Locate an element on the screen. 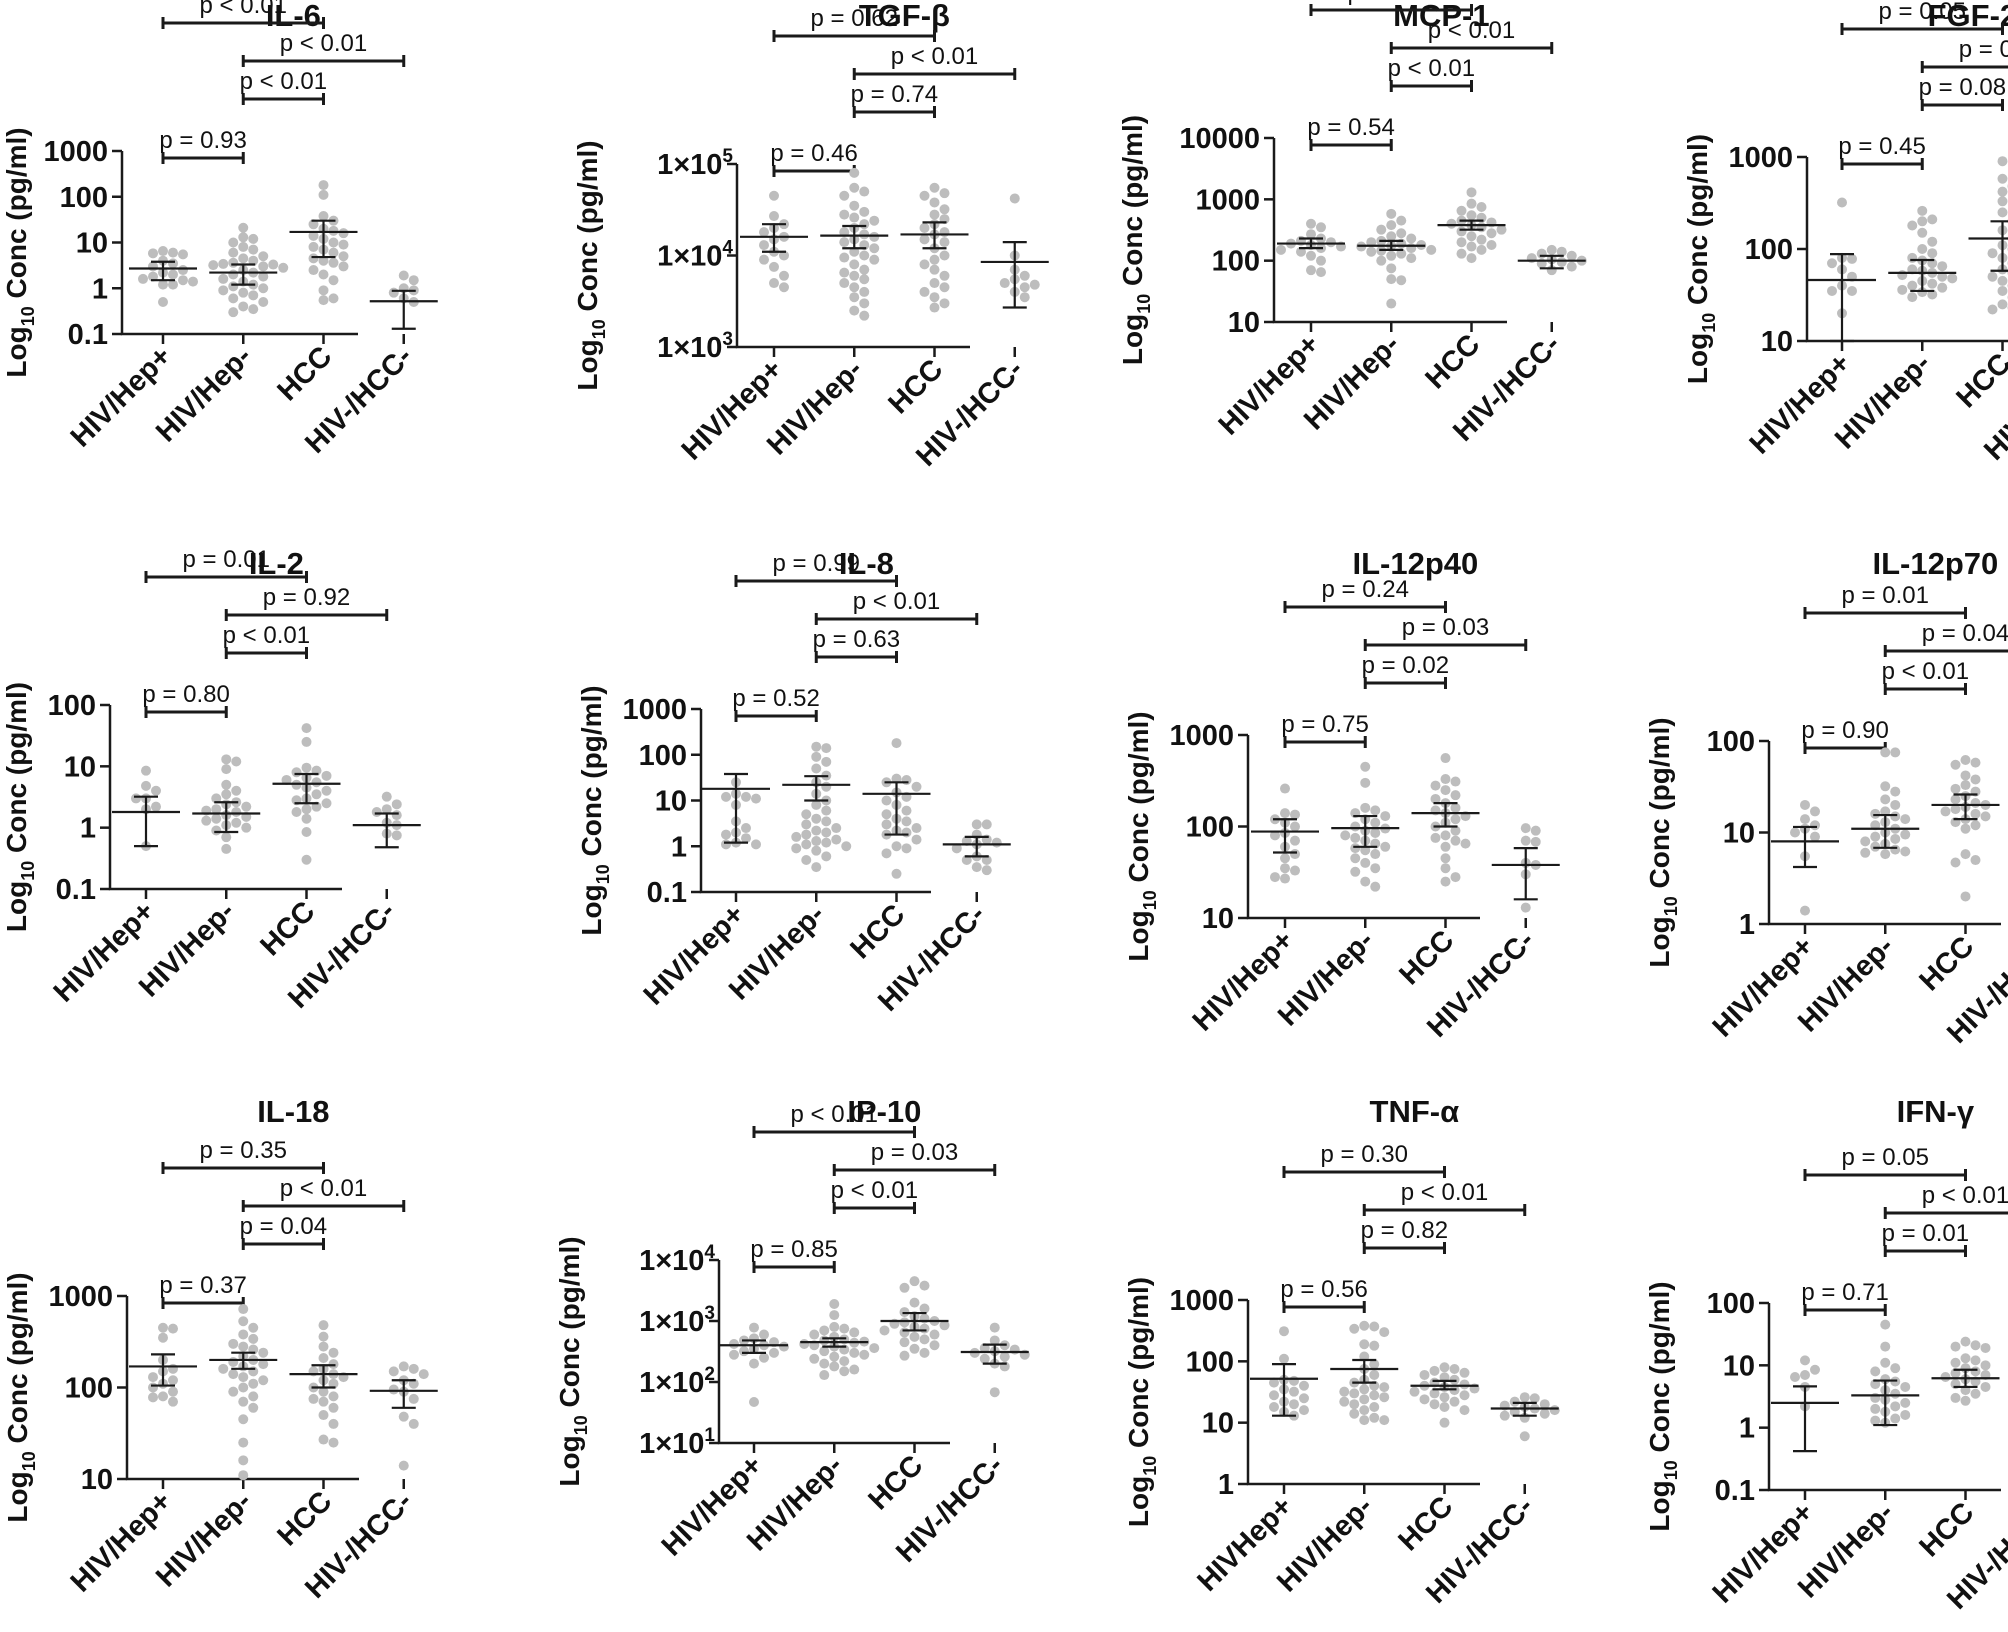 This screenshot has height=1632, width=2008. series-hiv-hep- is located at coordinates (1842, 269).